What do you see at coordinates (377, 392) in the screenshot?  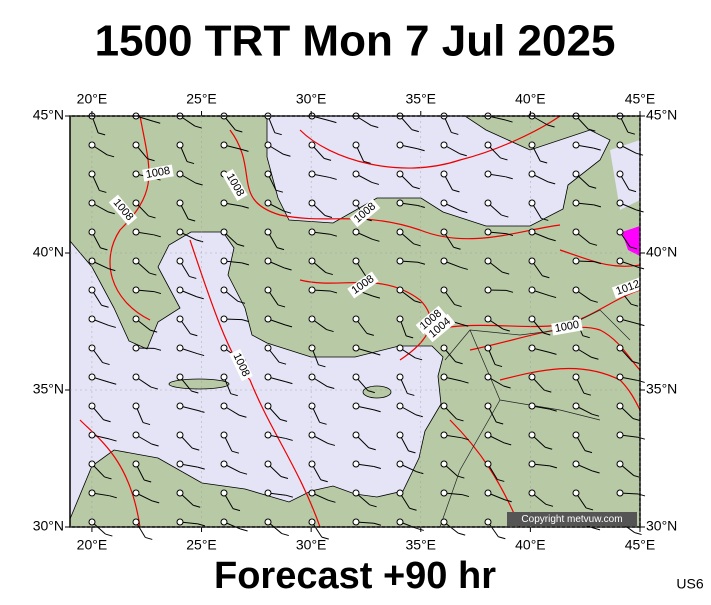 I see `cyprus` at bounding box center [377, 392].